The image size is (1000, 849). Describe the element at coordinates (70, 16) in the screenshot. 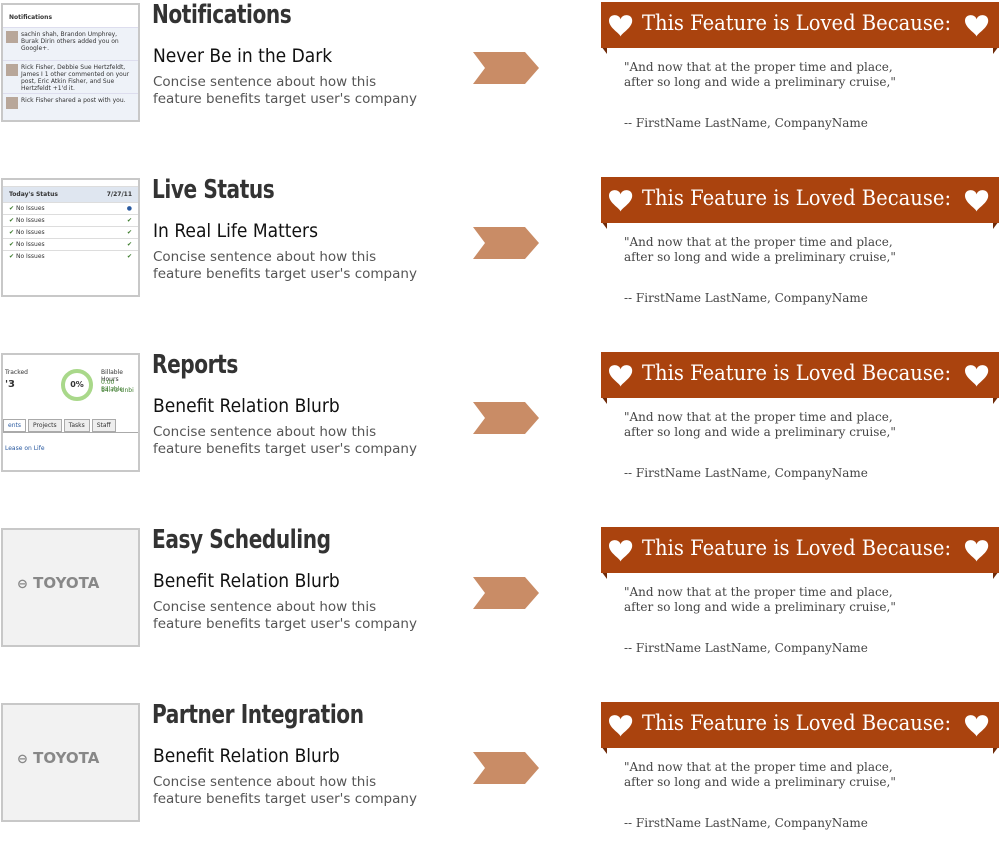

I see `thumb-heading: Notifications` at that location.